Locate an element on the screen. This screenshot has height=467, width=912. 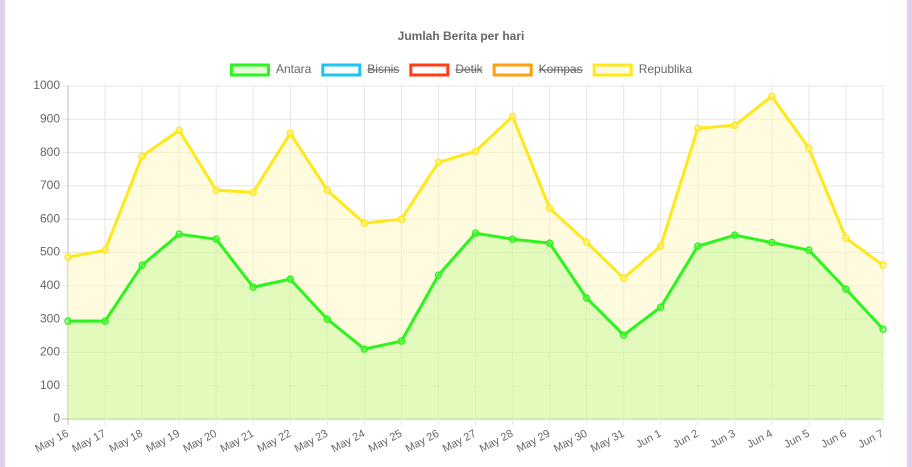
legend-label: Bisnis is located at coordinates (383, 69).